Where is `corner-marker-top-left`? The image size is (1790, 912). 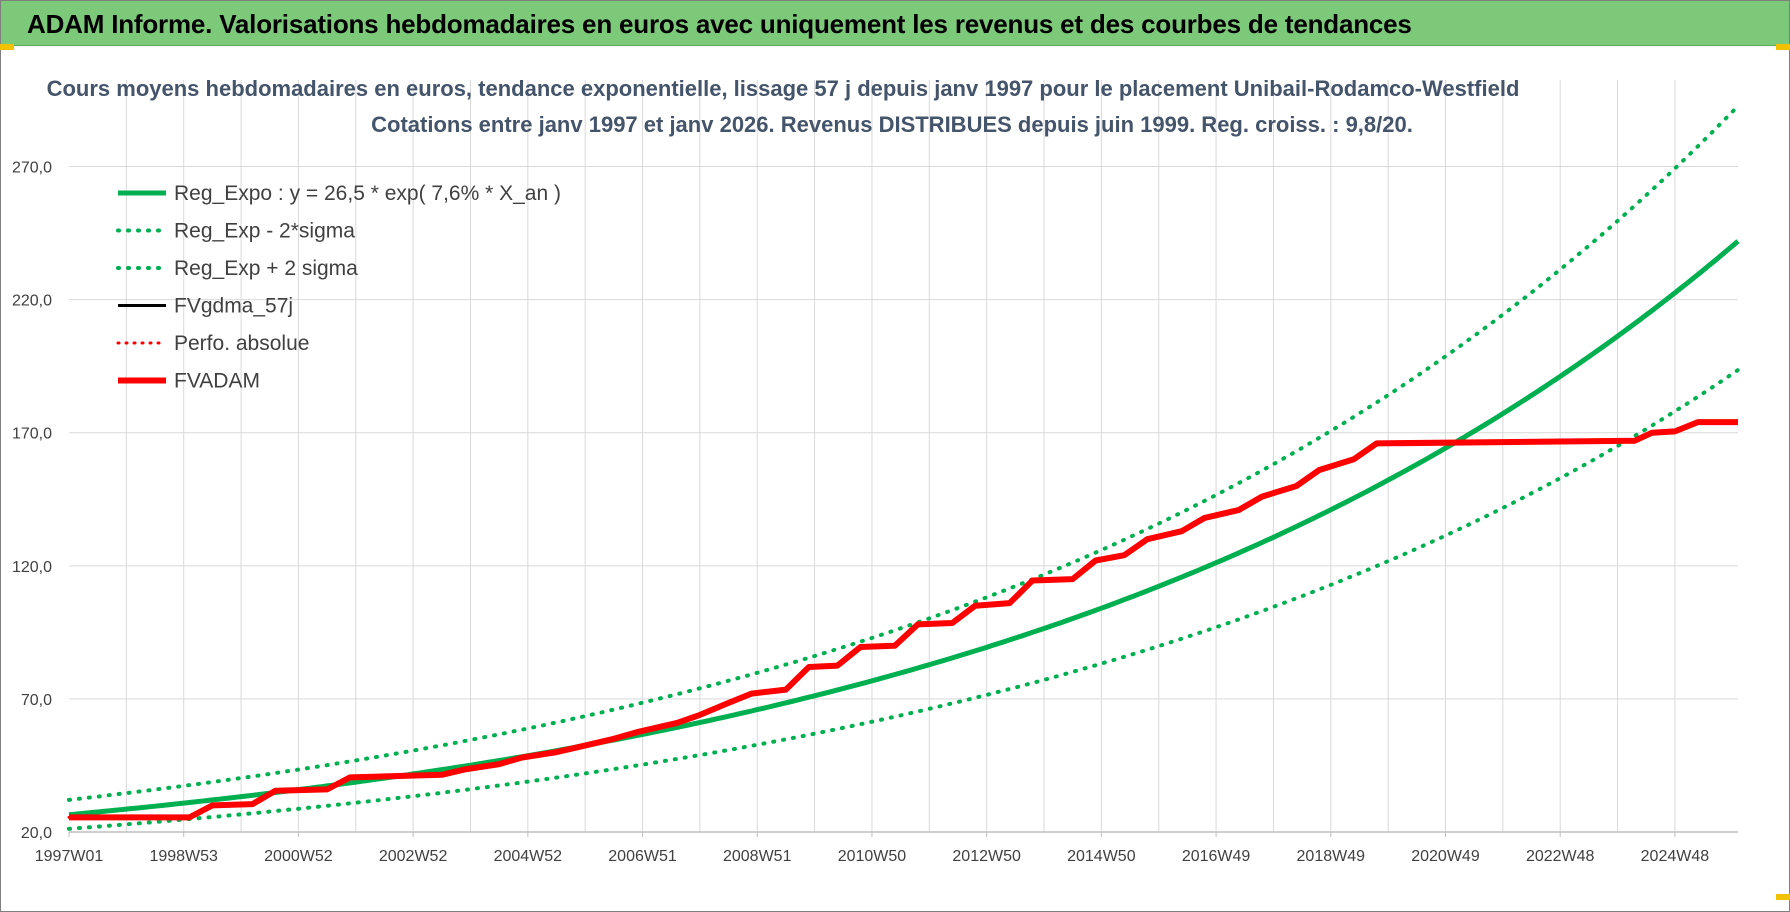
corner-marker-top-left is located at coordinates (7, 47).